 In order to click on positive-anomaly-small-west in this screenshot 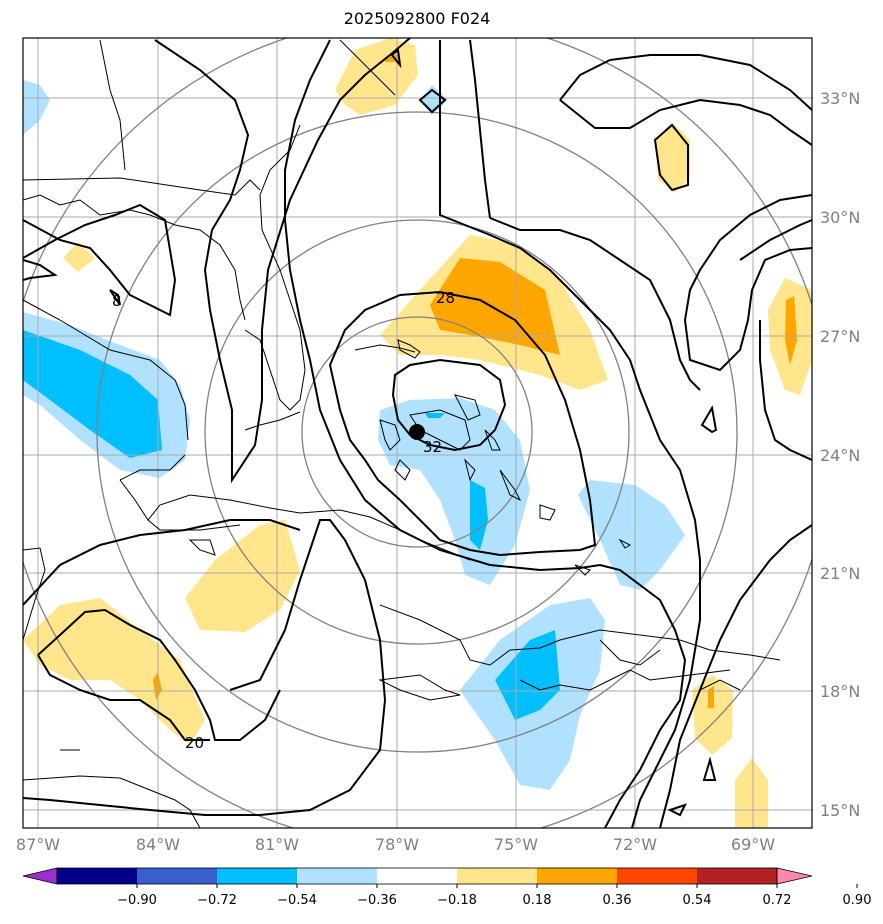, I will do `click(79, 257)`.